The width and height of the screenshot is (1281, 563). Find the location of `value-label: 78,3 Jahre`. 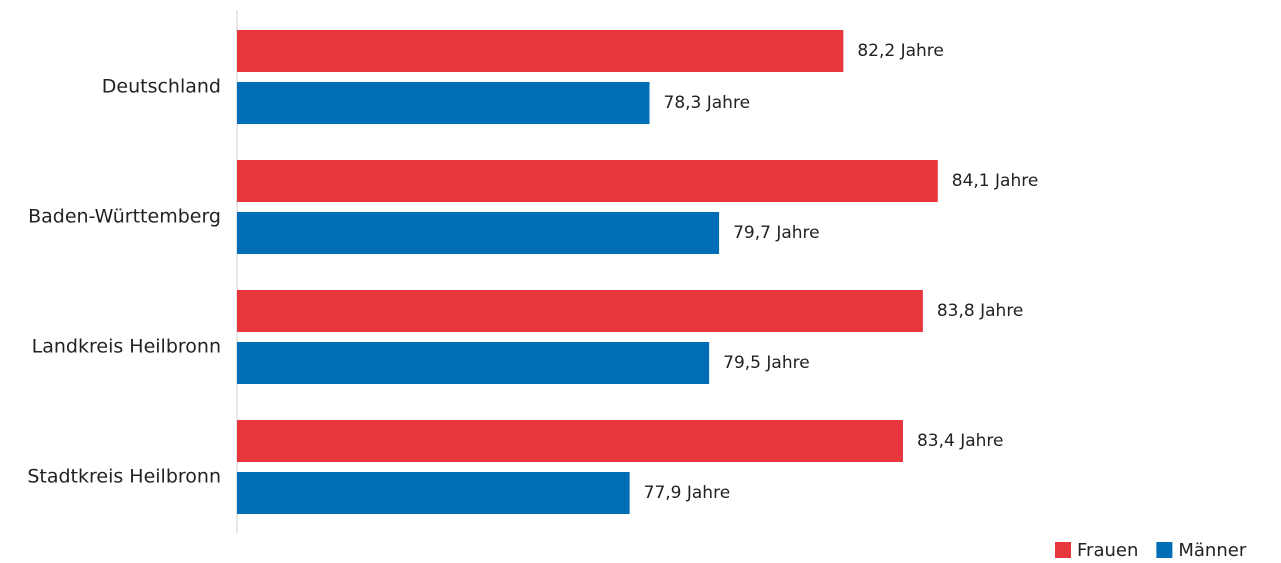

value-label: 78,3 Jahre is located at coordinates (707, 103).